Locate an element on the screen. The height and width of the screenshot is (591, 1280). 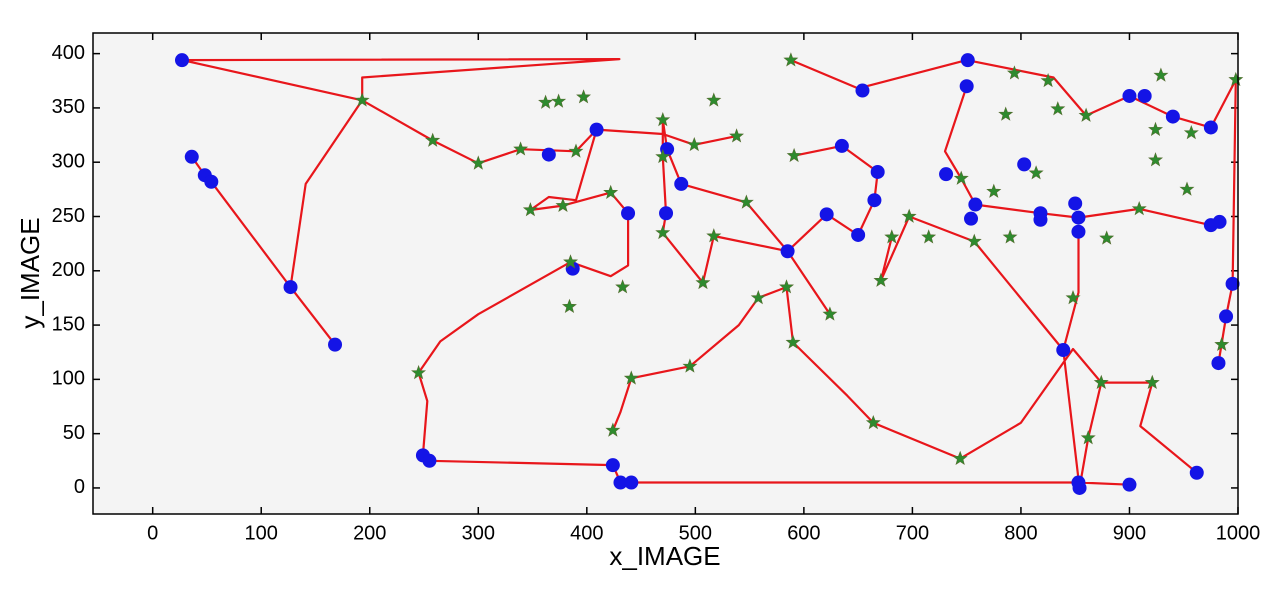
x-tick-label: 1000 is located at coordinates (1238, 533).